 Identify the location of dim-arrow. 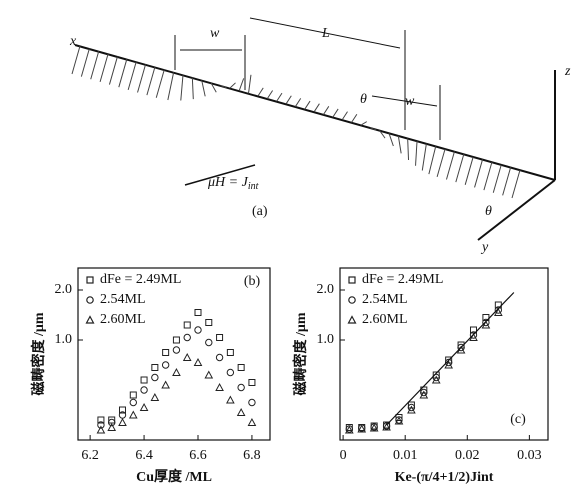
(325, 33).